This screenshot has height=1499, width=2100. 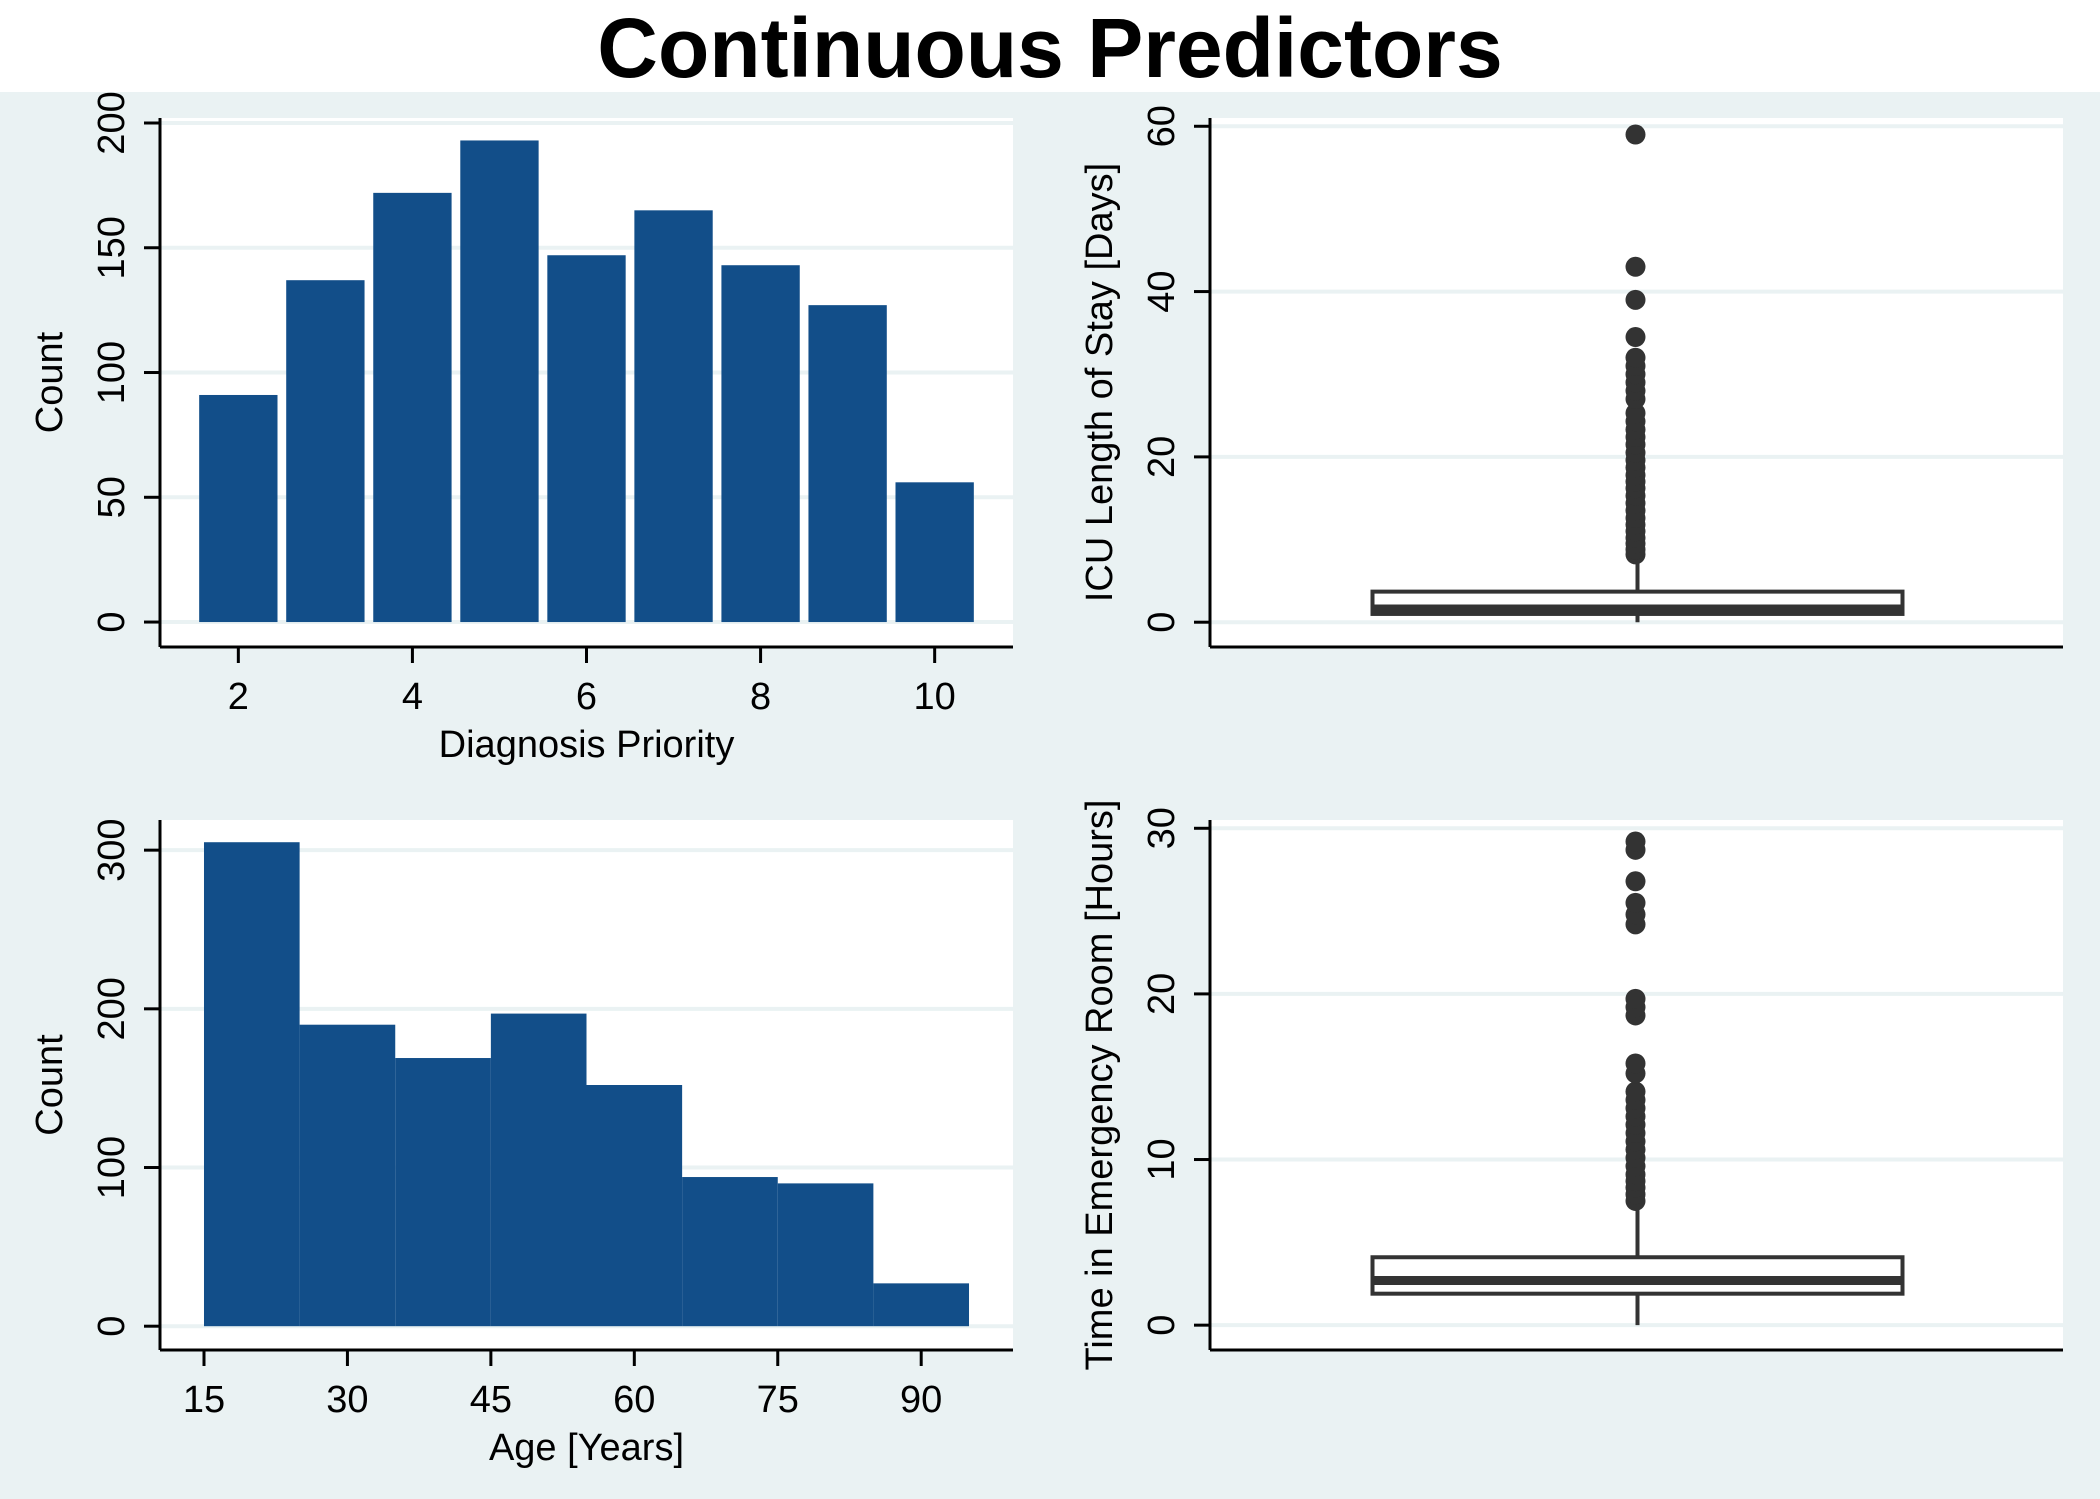 What do you see at coordinates (112, 497) in the screenshot?
I see `y-tick-label: 50` at bounding box center [112, 497].